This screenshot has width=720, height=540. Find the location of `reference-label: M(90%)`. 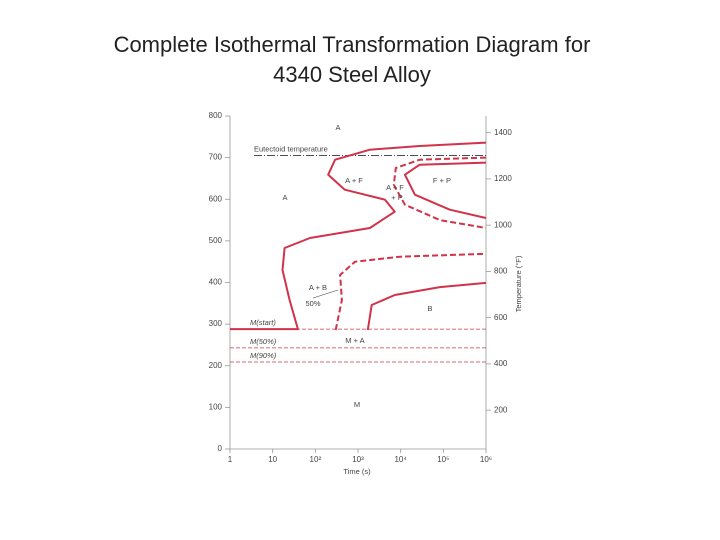

reference-label: M(90%) is located at coordinates (263, 355).